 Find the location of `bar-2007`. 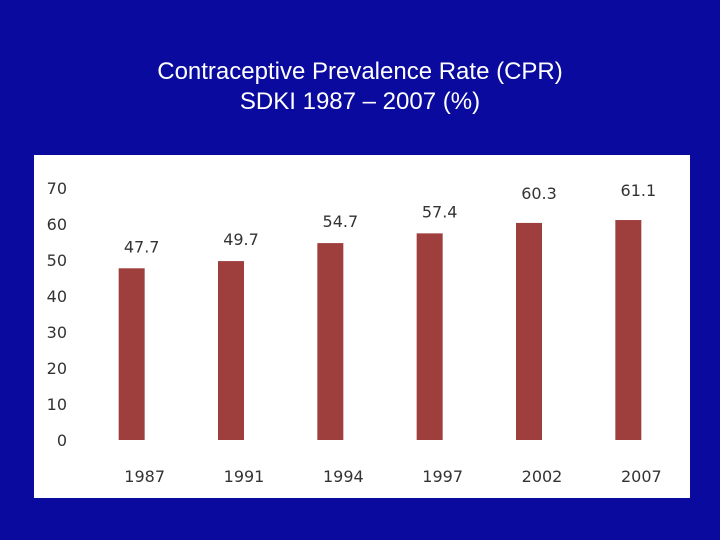

bar-2007 is located at coordinates (628, 330).